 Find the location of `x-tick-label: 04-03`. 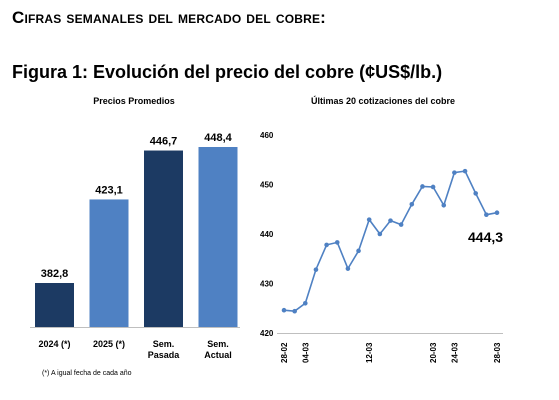

x-tick-label: 04-03 is located at coordinates (305, 352).